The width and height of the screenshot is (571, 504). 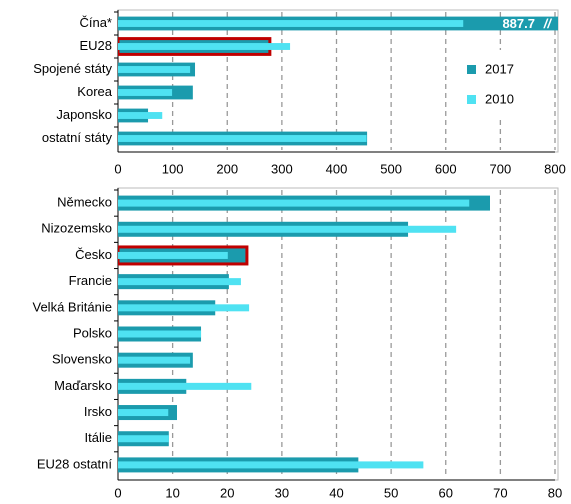 What do you see at coordinates (337, 168) in the screenshot?
I see `x-tick-label: 400` at bounding box center [337, 168].